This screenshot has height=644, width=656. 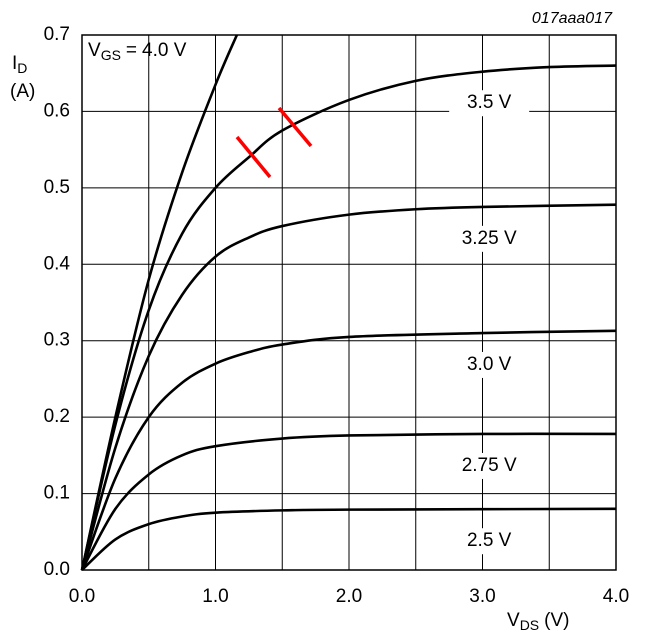 What do you see at coordinates (22, 91) in the screenshot?
I see `y-axis-unit: (A)` at bounding box center [22, 91].